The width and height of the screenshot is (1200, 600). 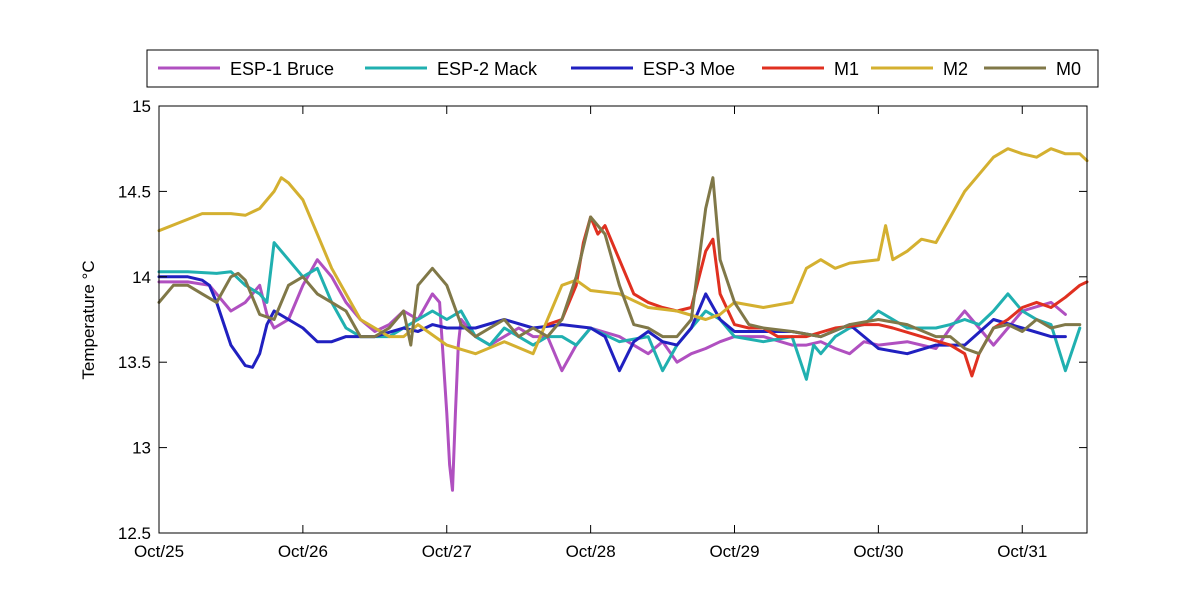 What do you see at coordinates (878, 551) in the screenshot?
I see `x-tick-label: Oct/30` at bounding box center [878, 551].